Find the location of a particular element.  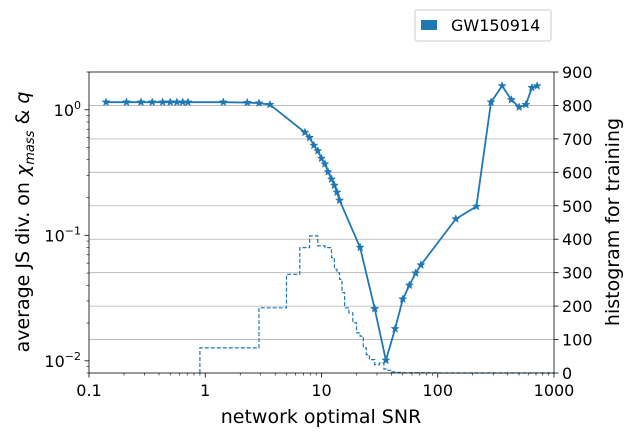

y2-tick-label: 600 is located at coordinates (577, 172).